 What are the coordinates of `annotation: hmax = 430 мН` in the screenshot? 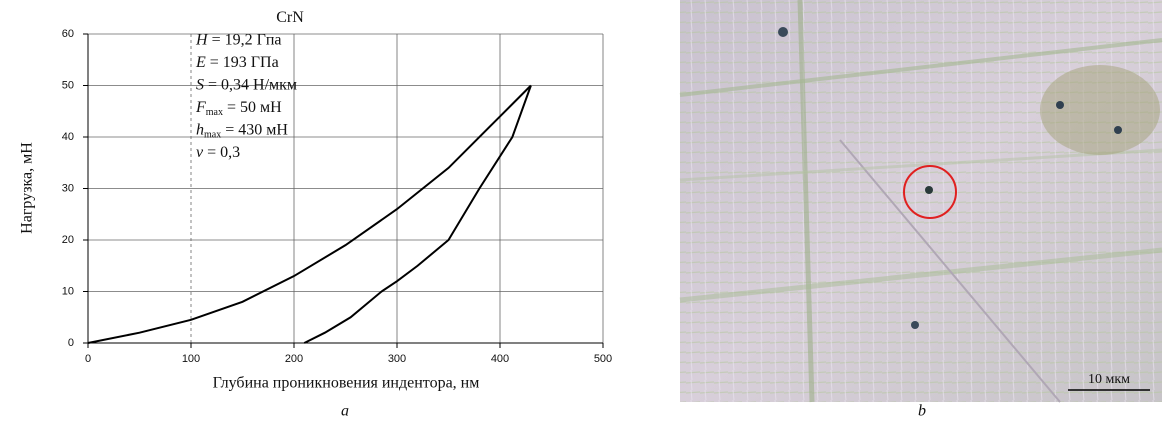 It's located at (242, 131).